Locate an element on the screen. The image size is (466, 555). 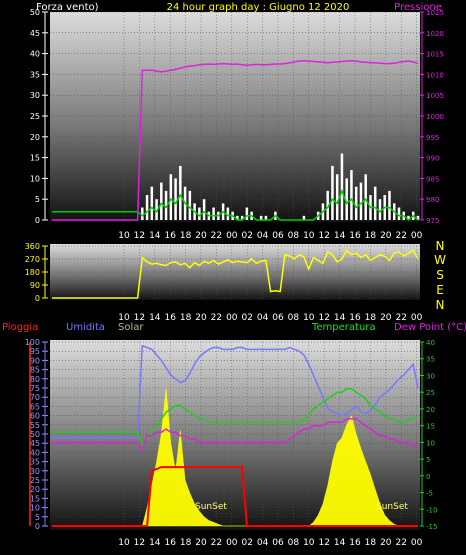
sunset-annotation-2: SunSet is located at coordinates (392, 507).